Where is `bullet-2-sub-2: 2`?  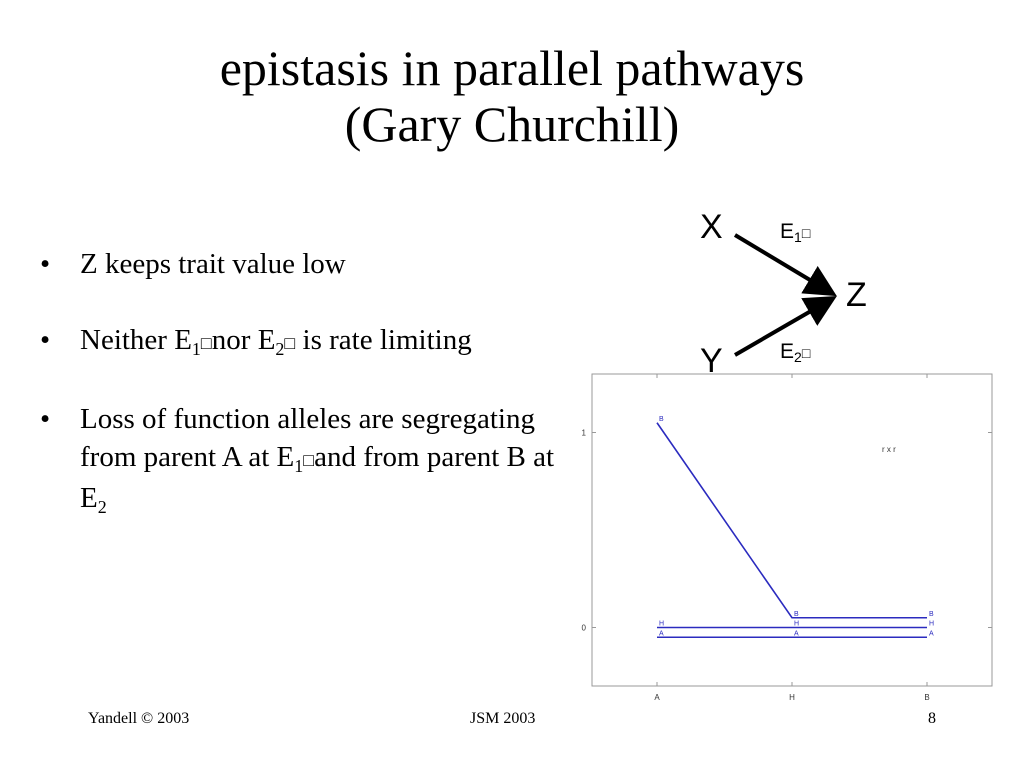 bullet-2-sub-2: 2 is located at coordinates (280, 349).